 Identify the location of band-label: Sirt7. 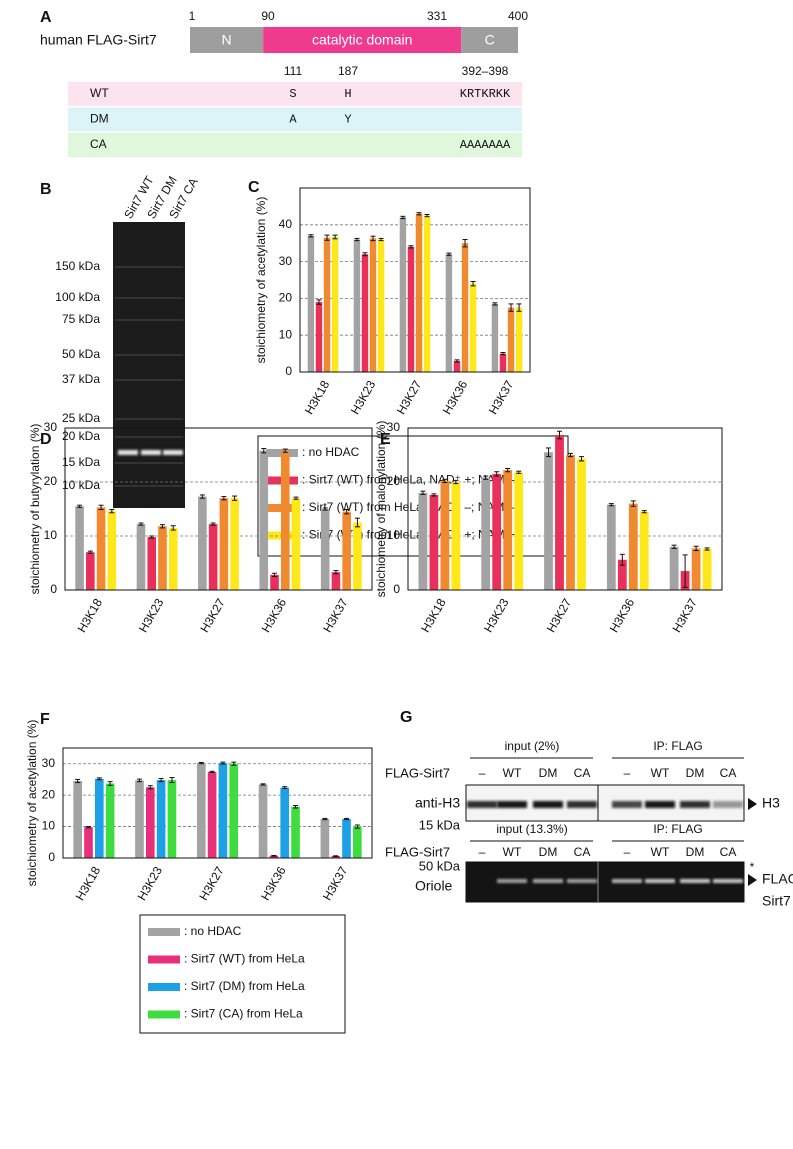
(776, 901).